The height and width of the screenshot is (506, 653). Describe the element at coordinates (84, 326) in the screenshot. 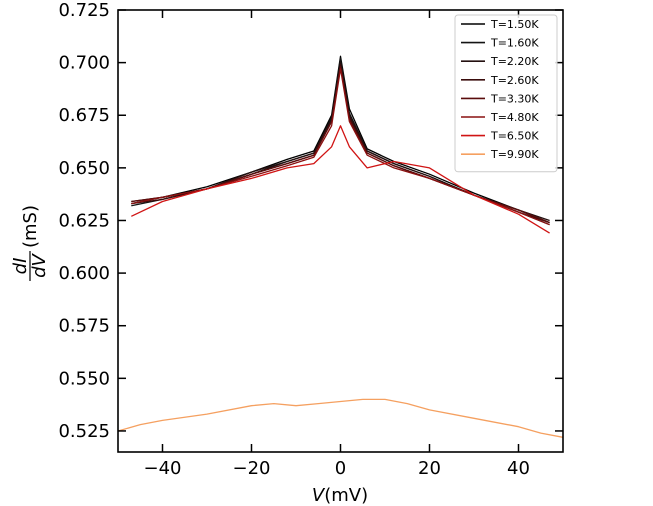

I see `y-tick-label: 0.575` at that location.